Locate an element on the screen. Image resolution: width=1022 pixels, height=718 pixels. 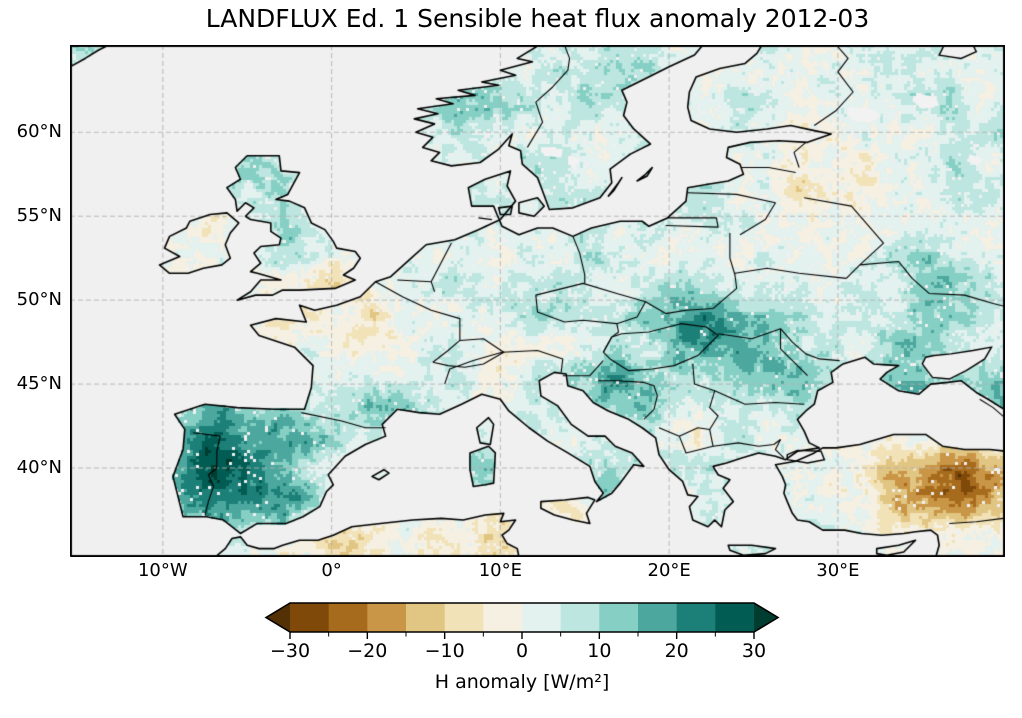
colorbar-tick-label: −30 is located at coordinates (290, 651).